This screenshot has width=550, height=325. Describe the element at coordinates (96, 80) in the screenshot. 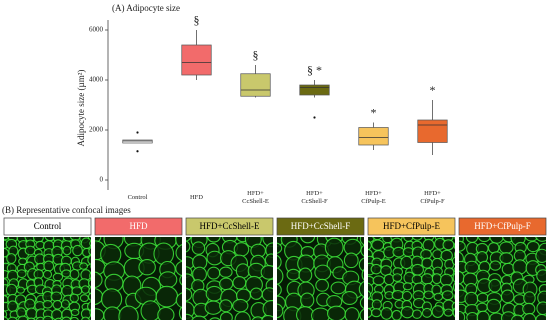

I see `y-tick-label: 4000` at that location.